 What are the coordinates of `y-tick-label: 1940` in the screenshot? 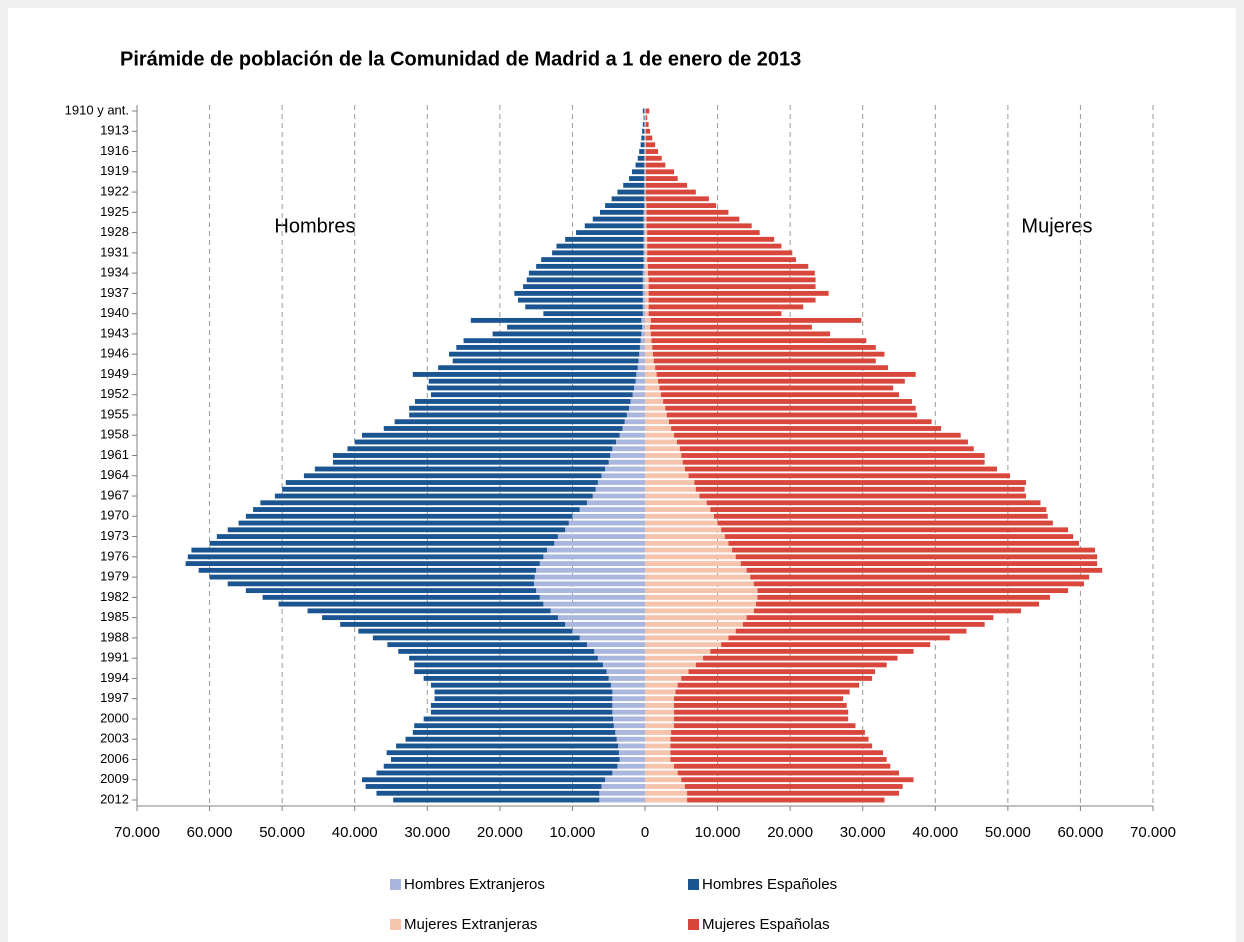 It's located at (114, 312).